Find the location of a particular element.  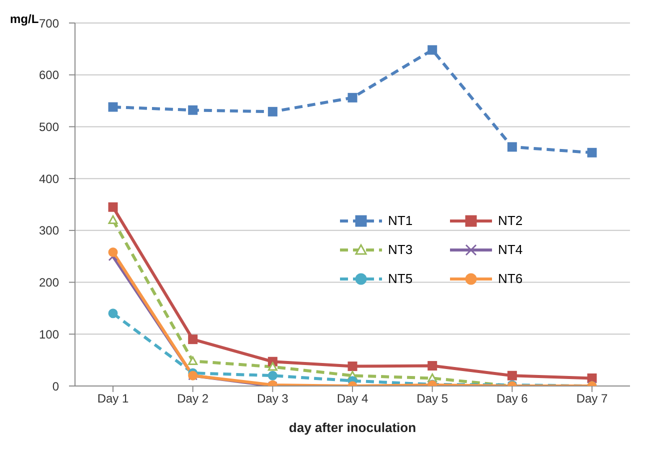

y-tick-label: 700 is located at coordinates (49, 23).